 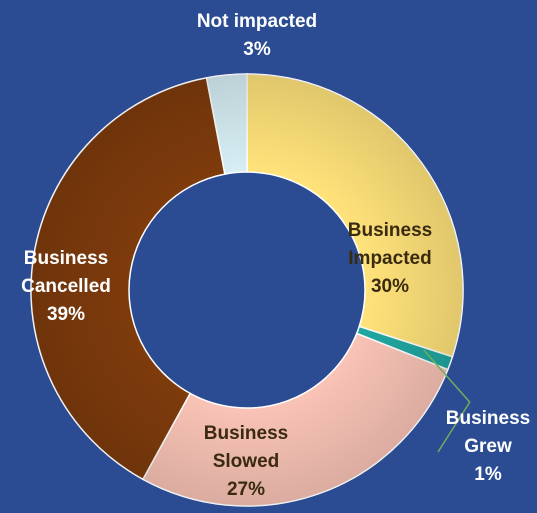 What do you see at coordinates (66, 286) in the screenshot?
I see `label-business-cancelled: Business Cancelled 39%` at bounding box center [66, 286].